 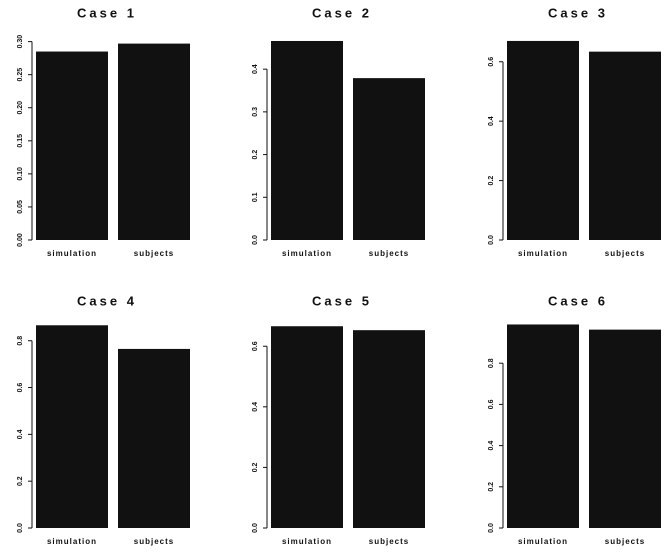 What do you see at coordinates (578, 300) in the screenshot?
I see `chart-title: Case 6` at bounding box center [578, 300].